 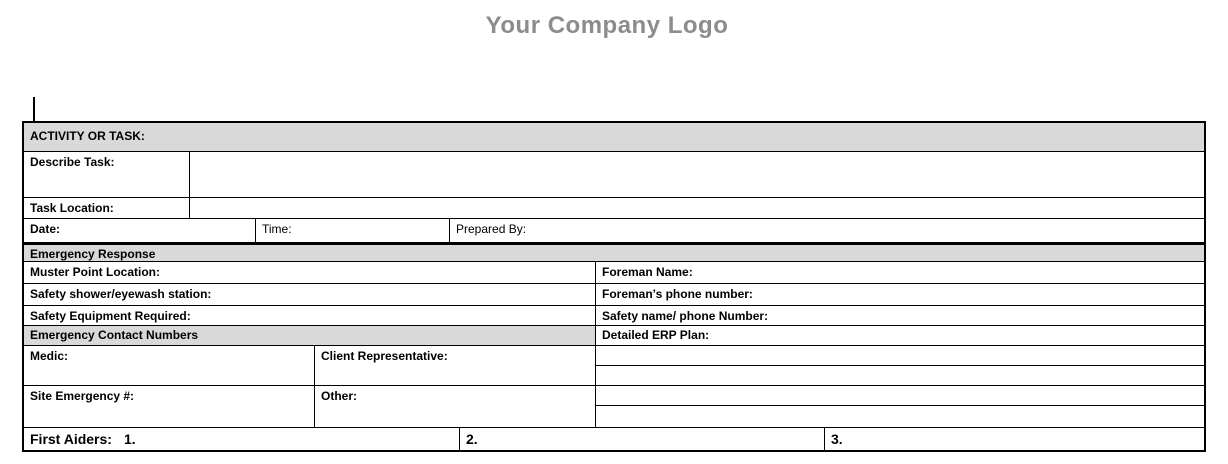 What do you see at coordinates (647, 272) in the screenshot?
I see `foreman-name-label: Foreman Name:` at bounding box center [647, 272].